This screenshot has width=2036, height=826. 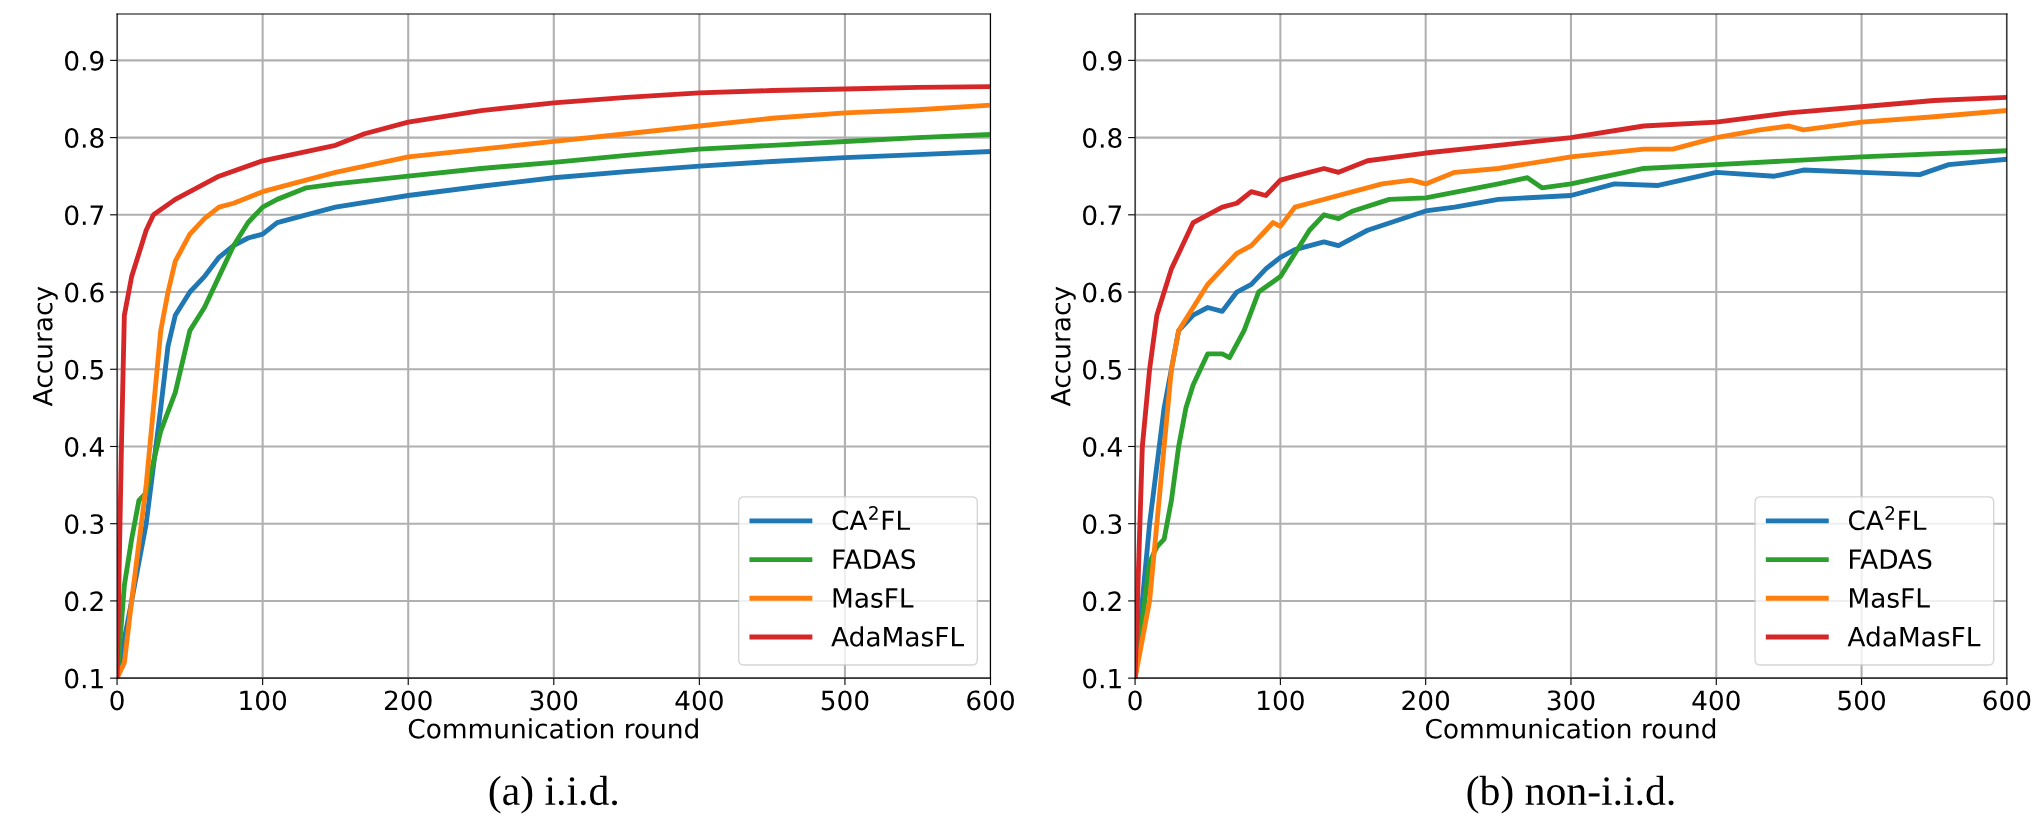 I want to click on text: (a) i.i.d., so click(x=553, y=794).